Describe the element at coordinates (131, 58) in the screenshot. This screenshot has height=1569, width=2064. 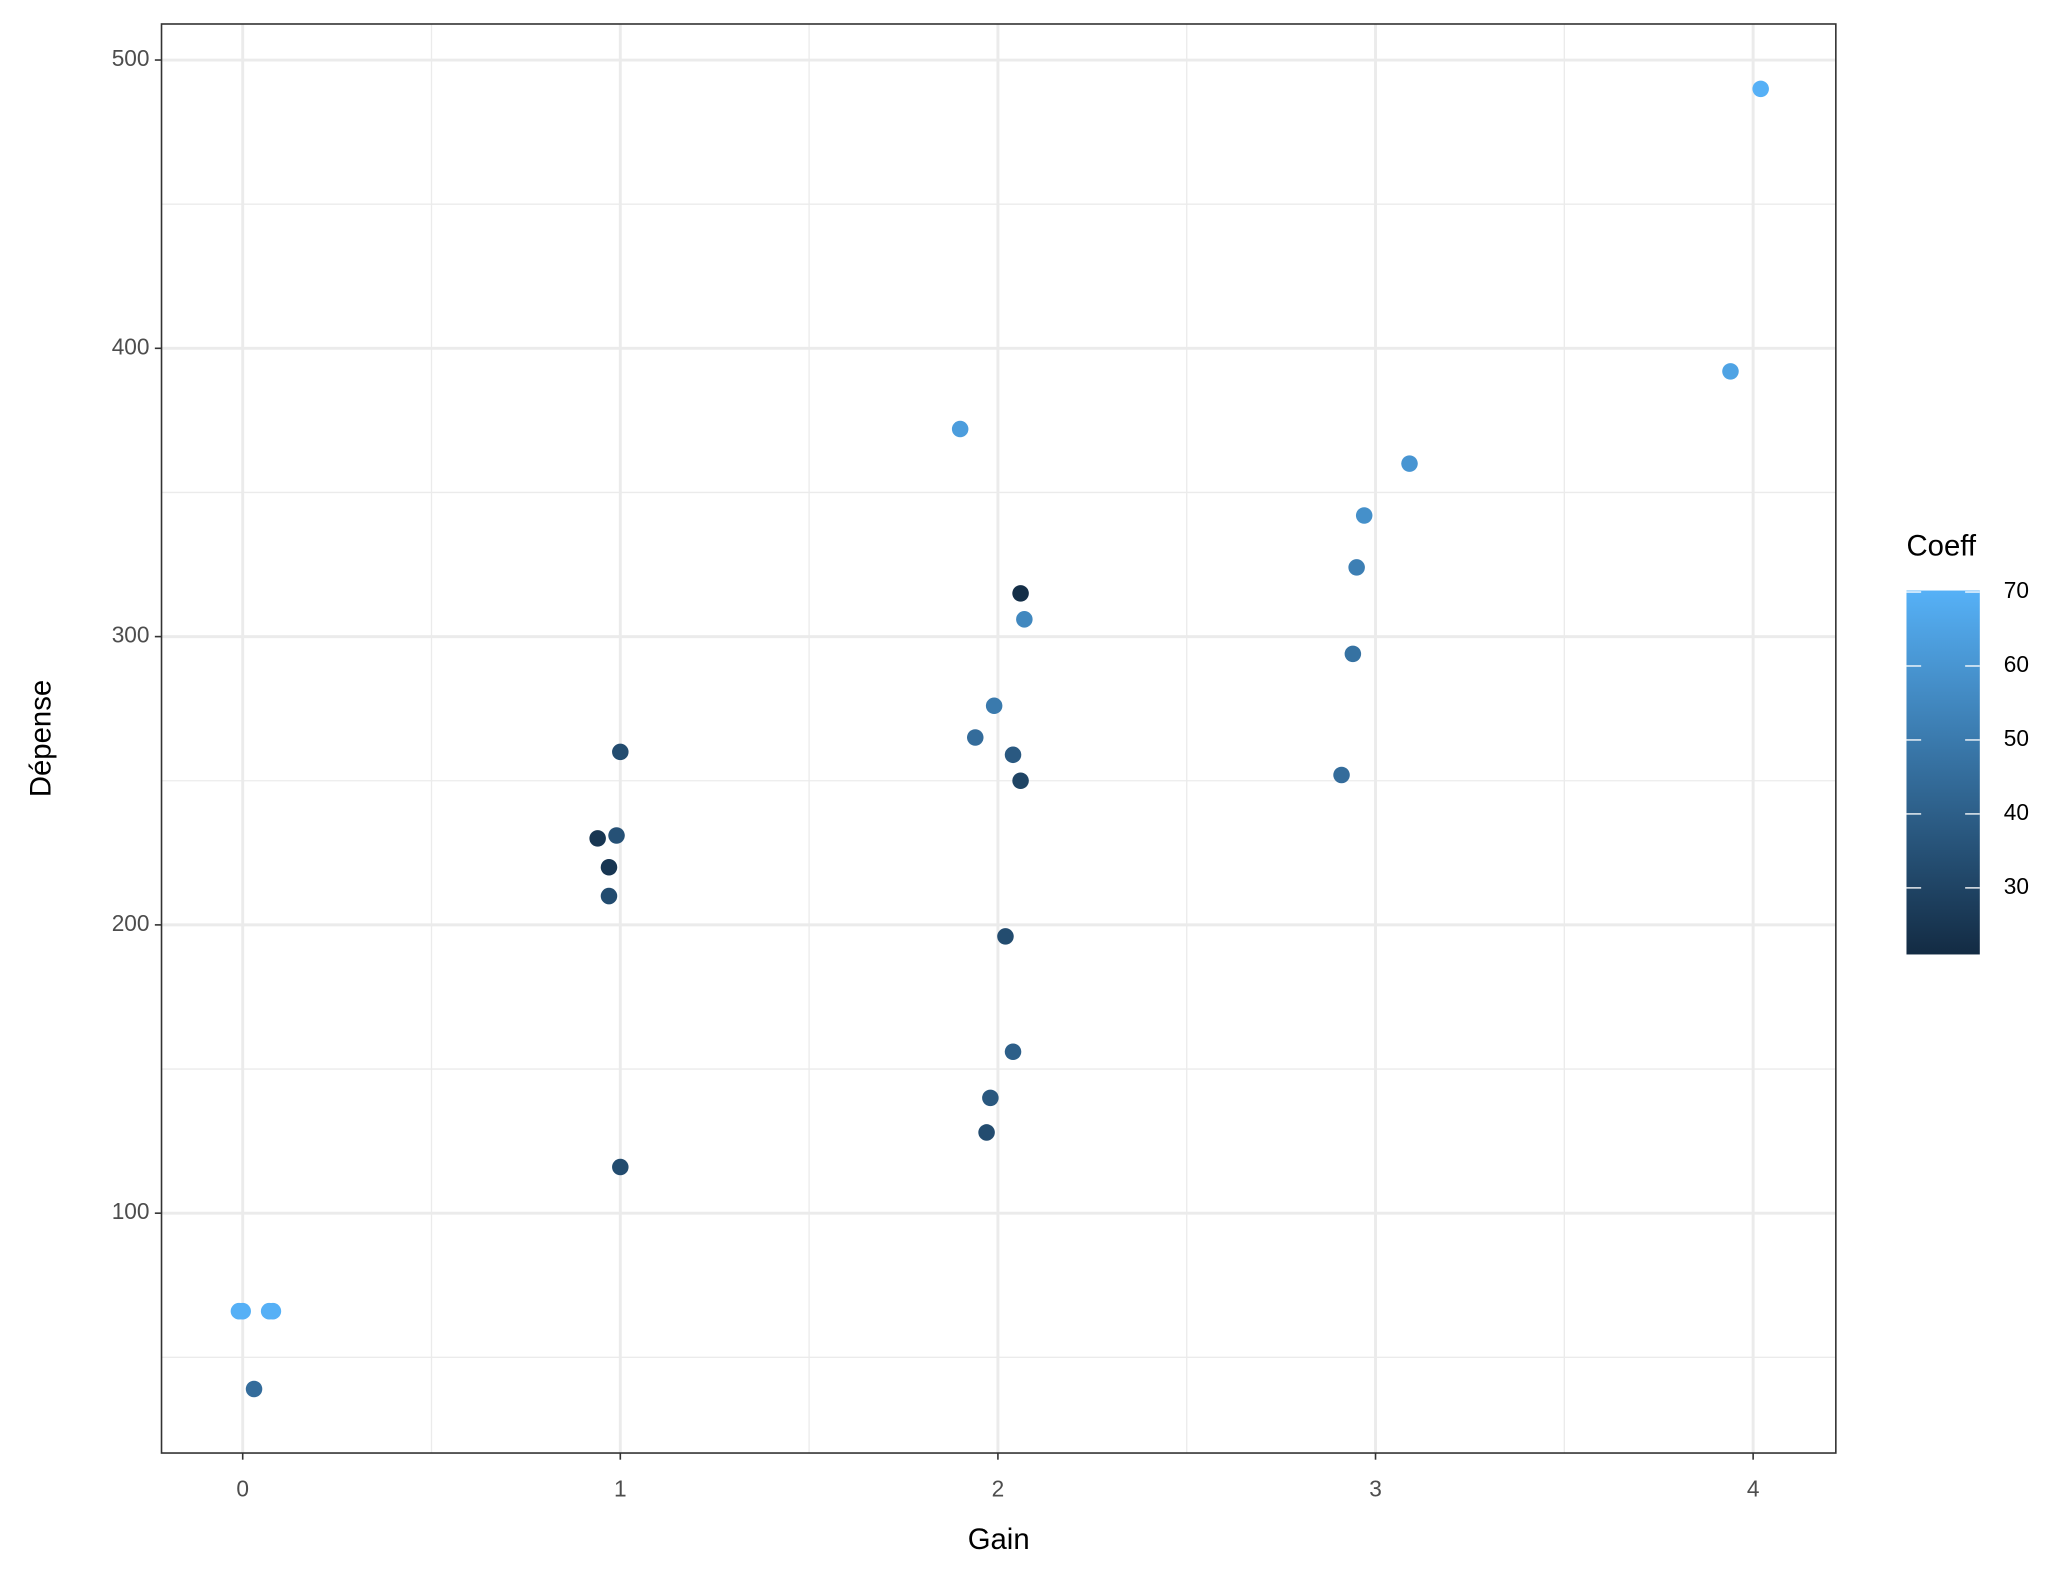
I see `y-tick-label: 500` at that location.